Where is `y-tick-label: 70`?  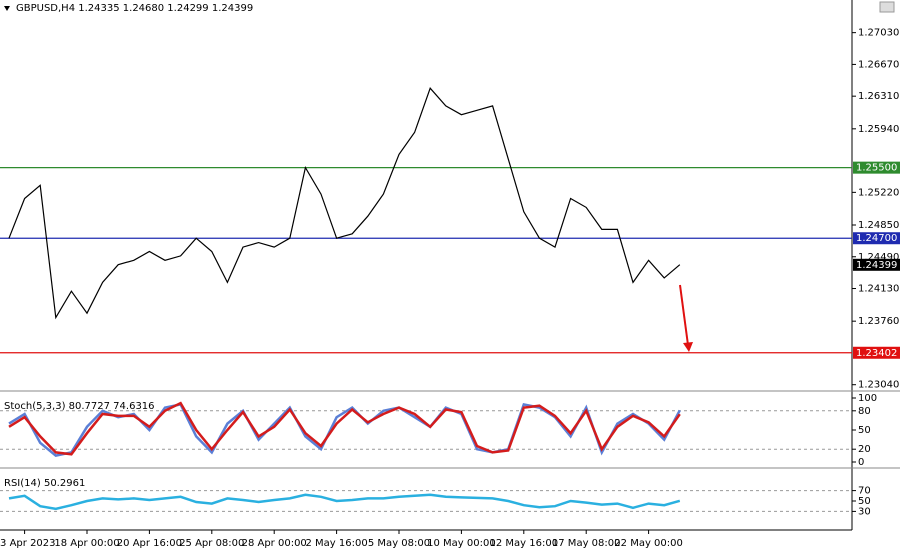 y-tick-label: 70 is located at coordinates (864, 491).